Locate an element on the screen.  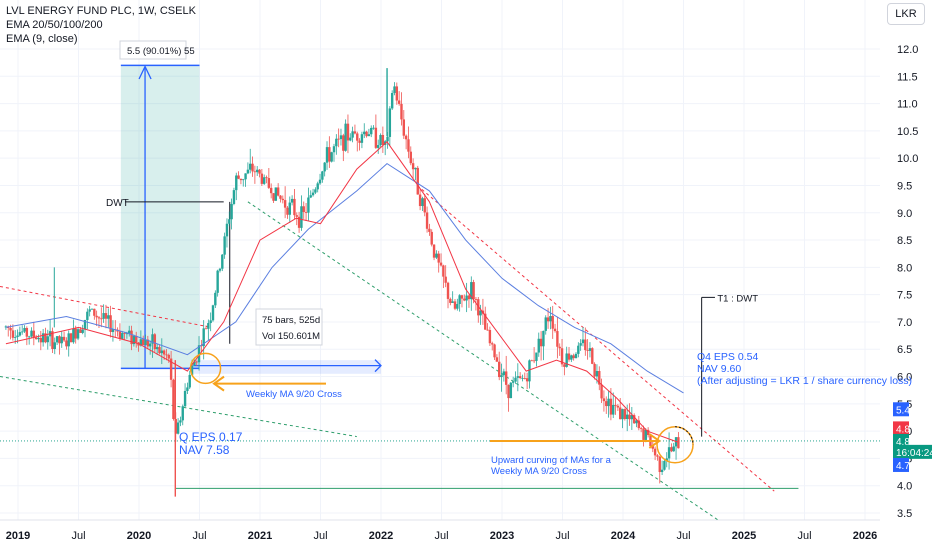
chart-title: LVL ENERGY FUND PLC, 1W, CSELK is located at coordinates (101, 11).